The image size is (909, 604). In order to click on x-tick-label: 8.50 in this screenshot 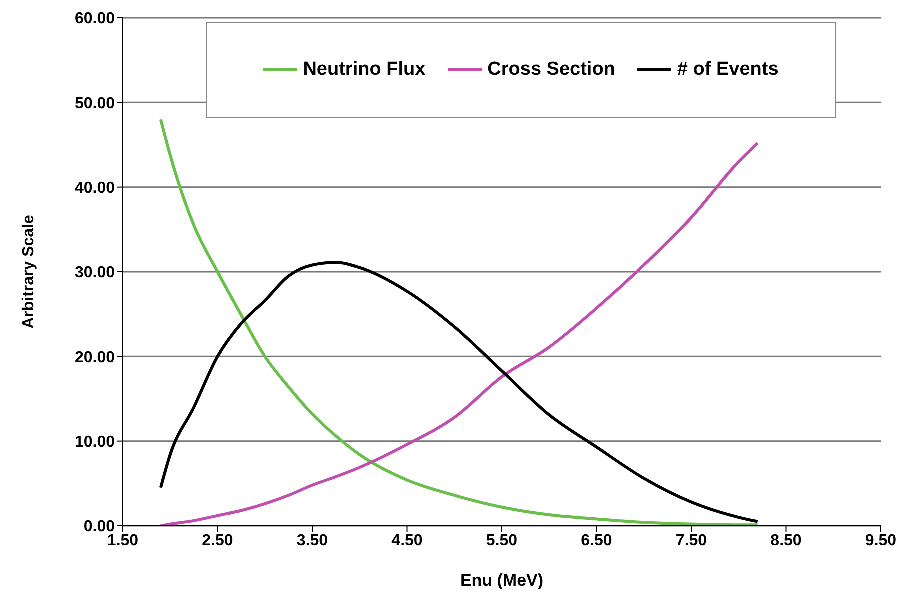, I will do `click(786, 541)`.